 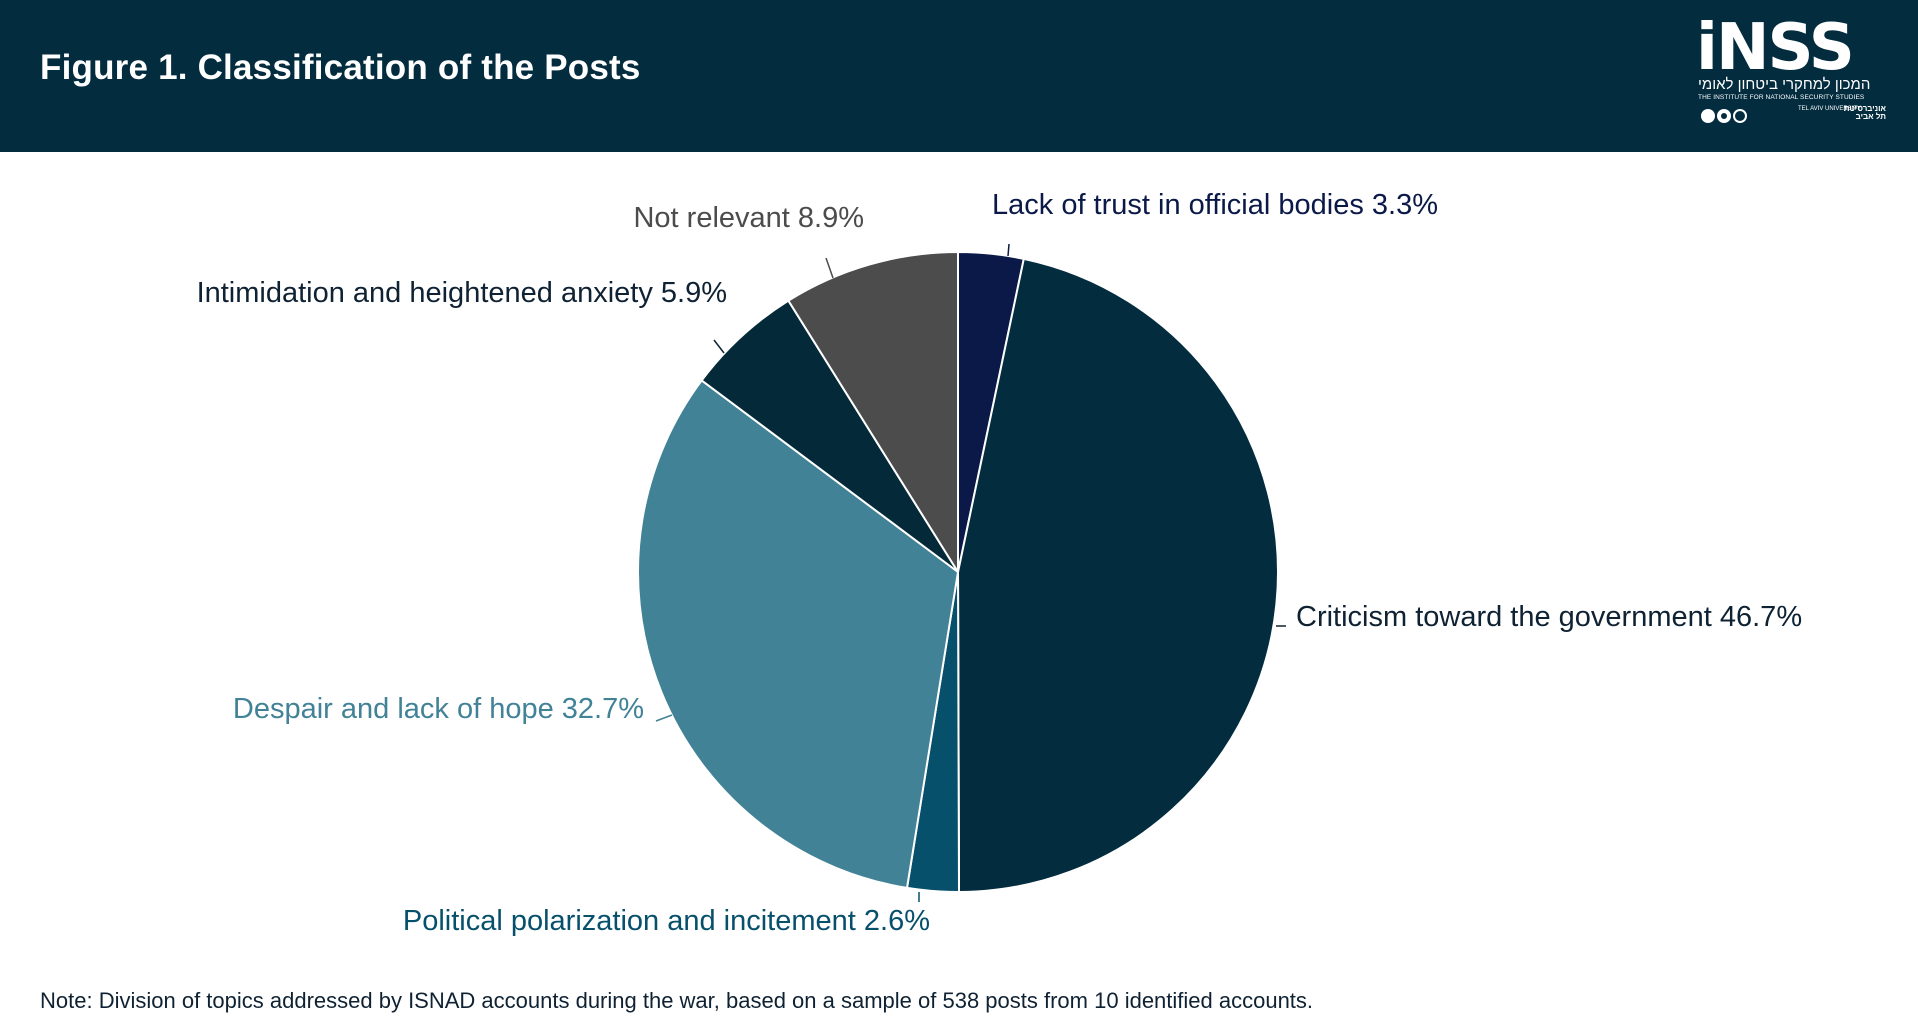 What do you see at coordinates (748, 218) in the screenshot?
I see `slice-label: Not relevant 8.9%` at bounding box center [748, 218].